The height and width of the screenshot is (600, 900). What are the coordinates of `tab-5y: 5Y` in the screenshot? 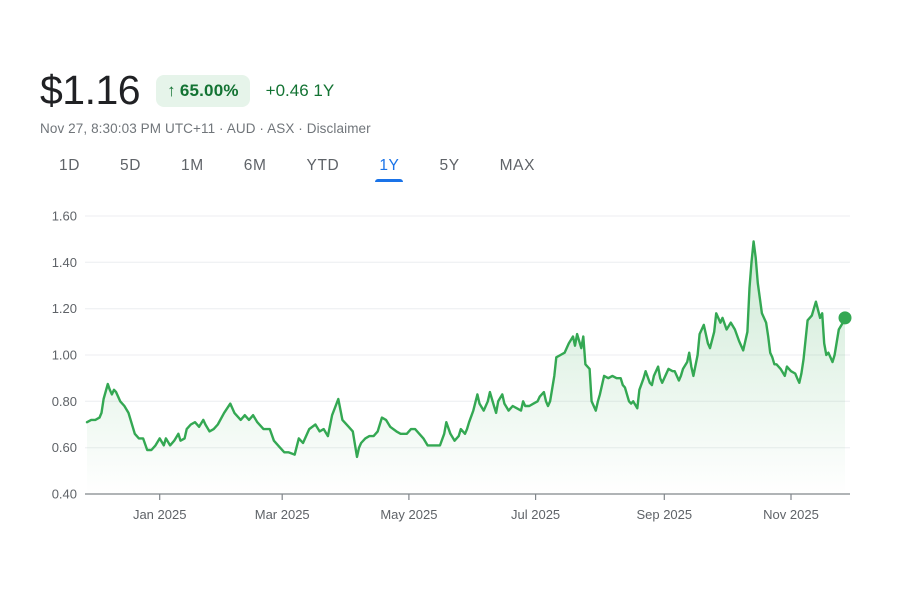 It's located at (449, 165).